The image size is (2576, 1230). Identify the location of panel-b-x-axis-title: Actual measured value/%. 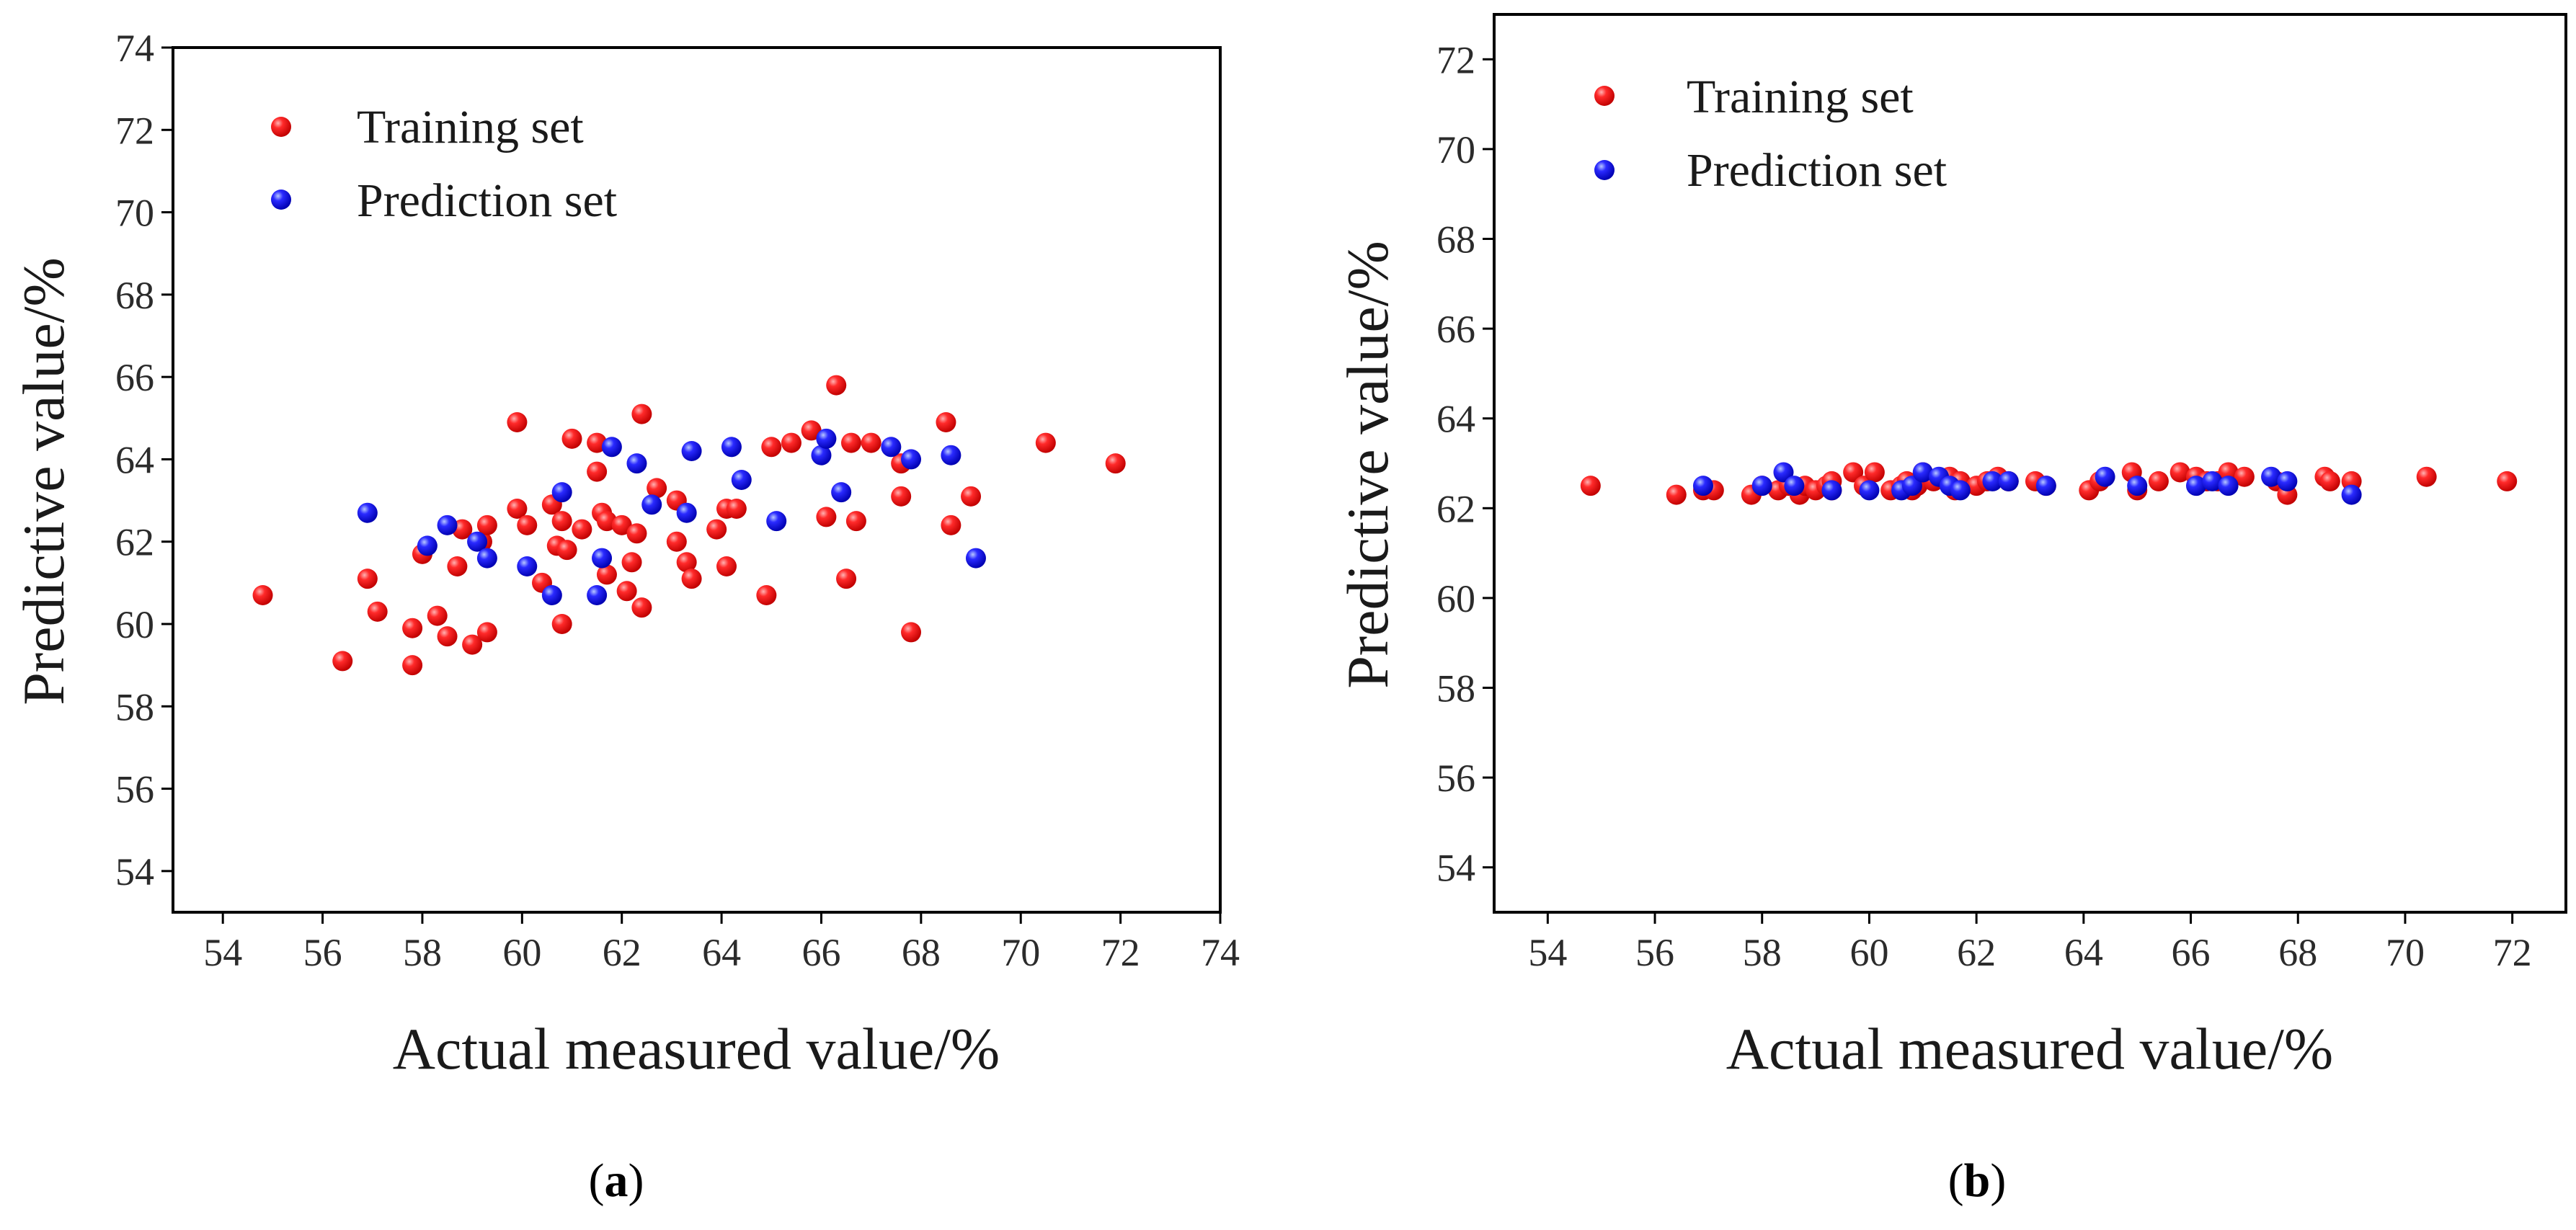
(2029, 1049).